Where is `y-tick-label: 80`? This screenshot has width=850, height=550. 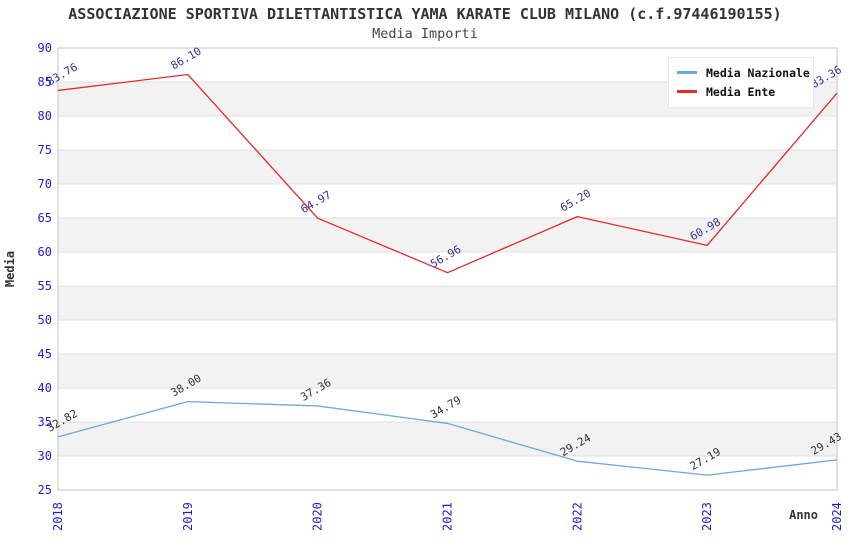 y-tick-label: 80 is located at coordinates (45, 116).